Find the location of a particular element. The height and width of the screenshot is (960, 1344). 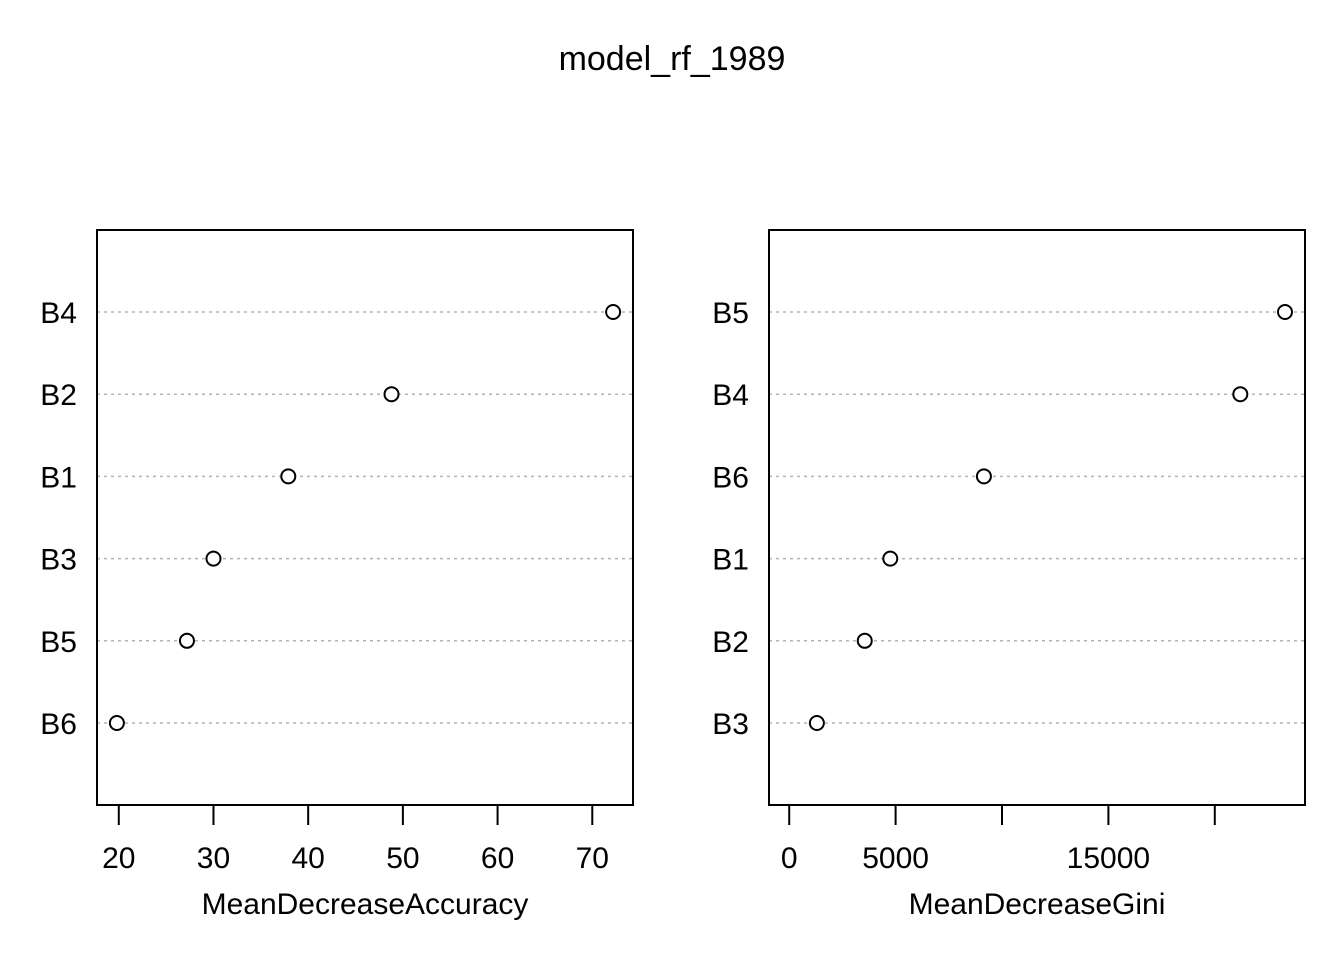

x-tick-label: 40 is located at coordinates (307, 858).